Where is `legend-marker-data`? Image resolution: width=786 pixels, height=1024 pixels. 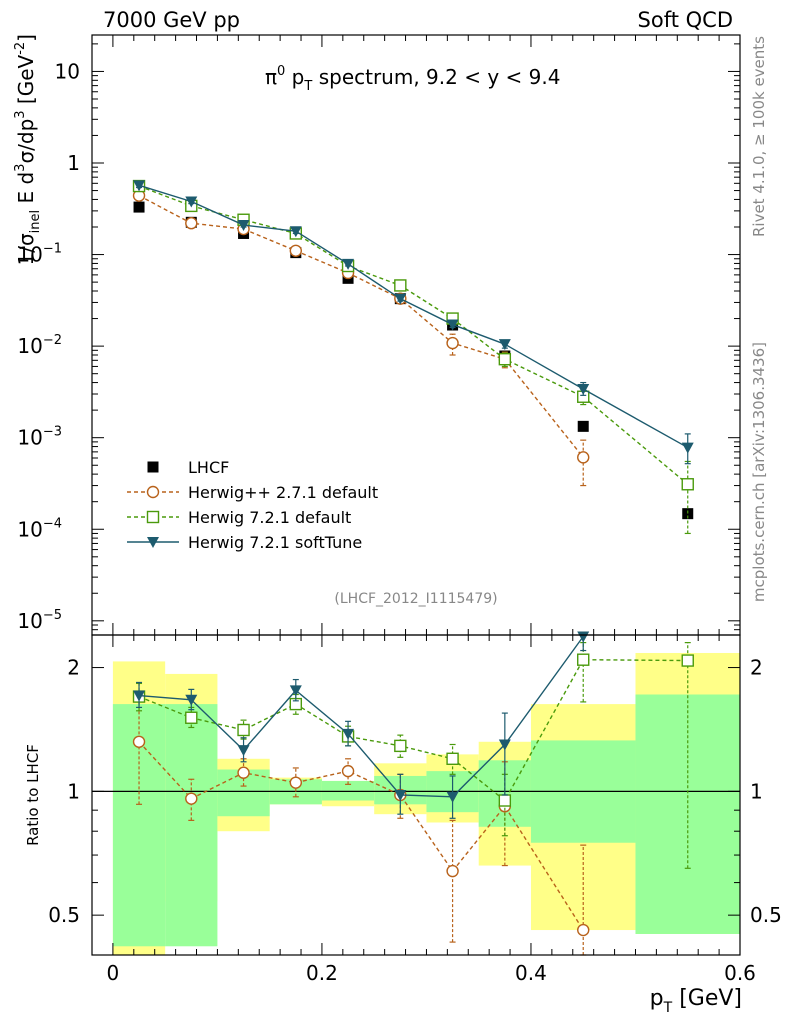
legend-marker-data is located at coordinates (153, 467).